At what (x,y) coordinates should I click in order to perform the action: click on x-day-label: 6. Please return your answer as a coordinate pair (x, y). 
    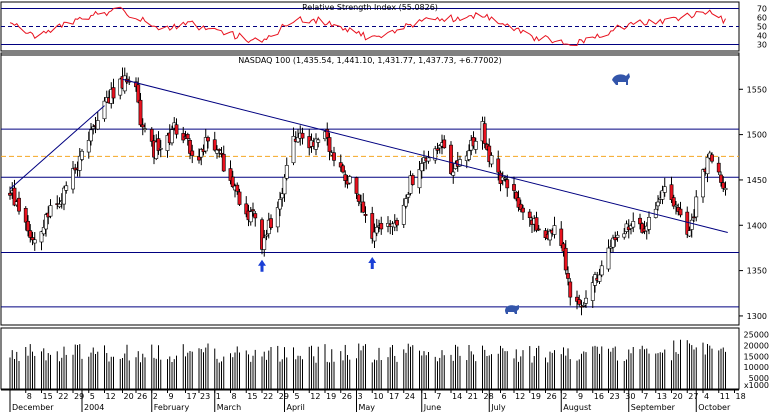
    Looking at the image, I should click on (504, 396).